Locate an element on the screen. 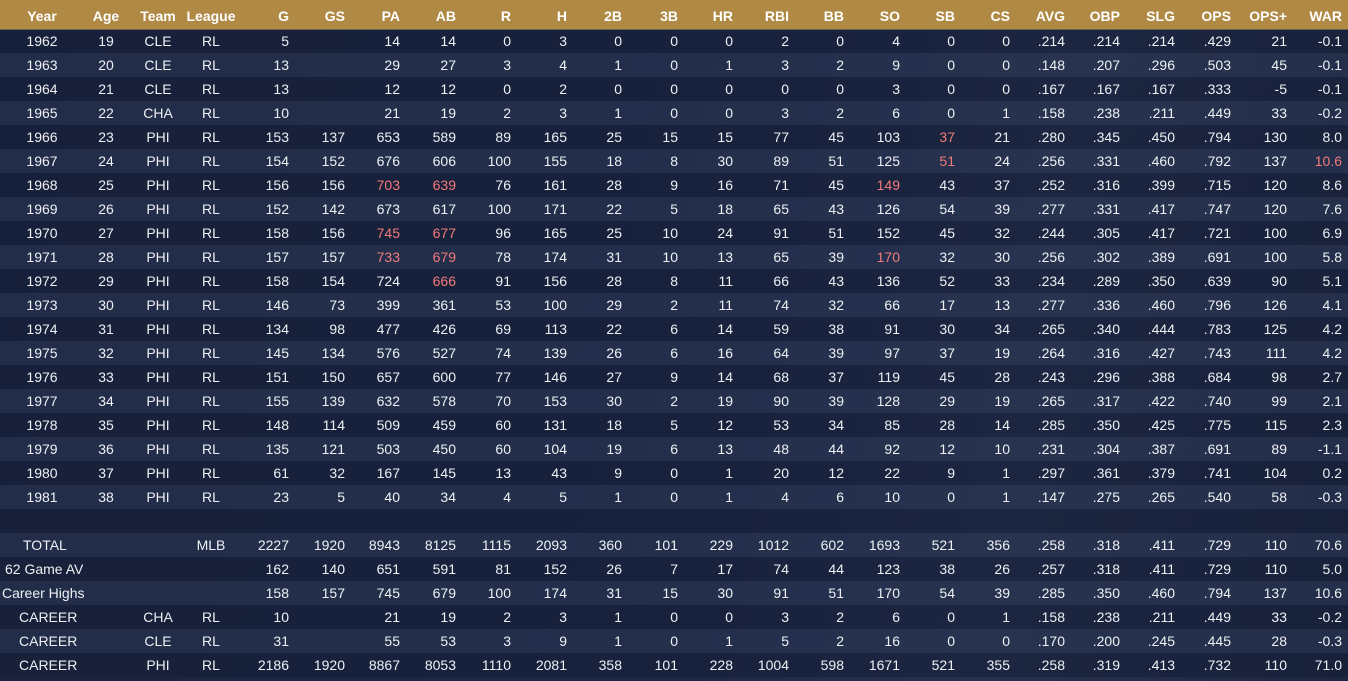 This screenshot has height=681, width=1348. cell: 27 is located at coordinates (106, 233).